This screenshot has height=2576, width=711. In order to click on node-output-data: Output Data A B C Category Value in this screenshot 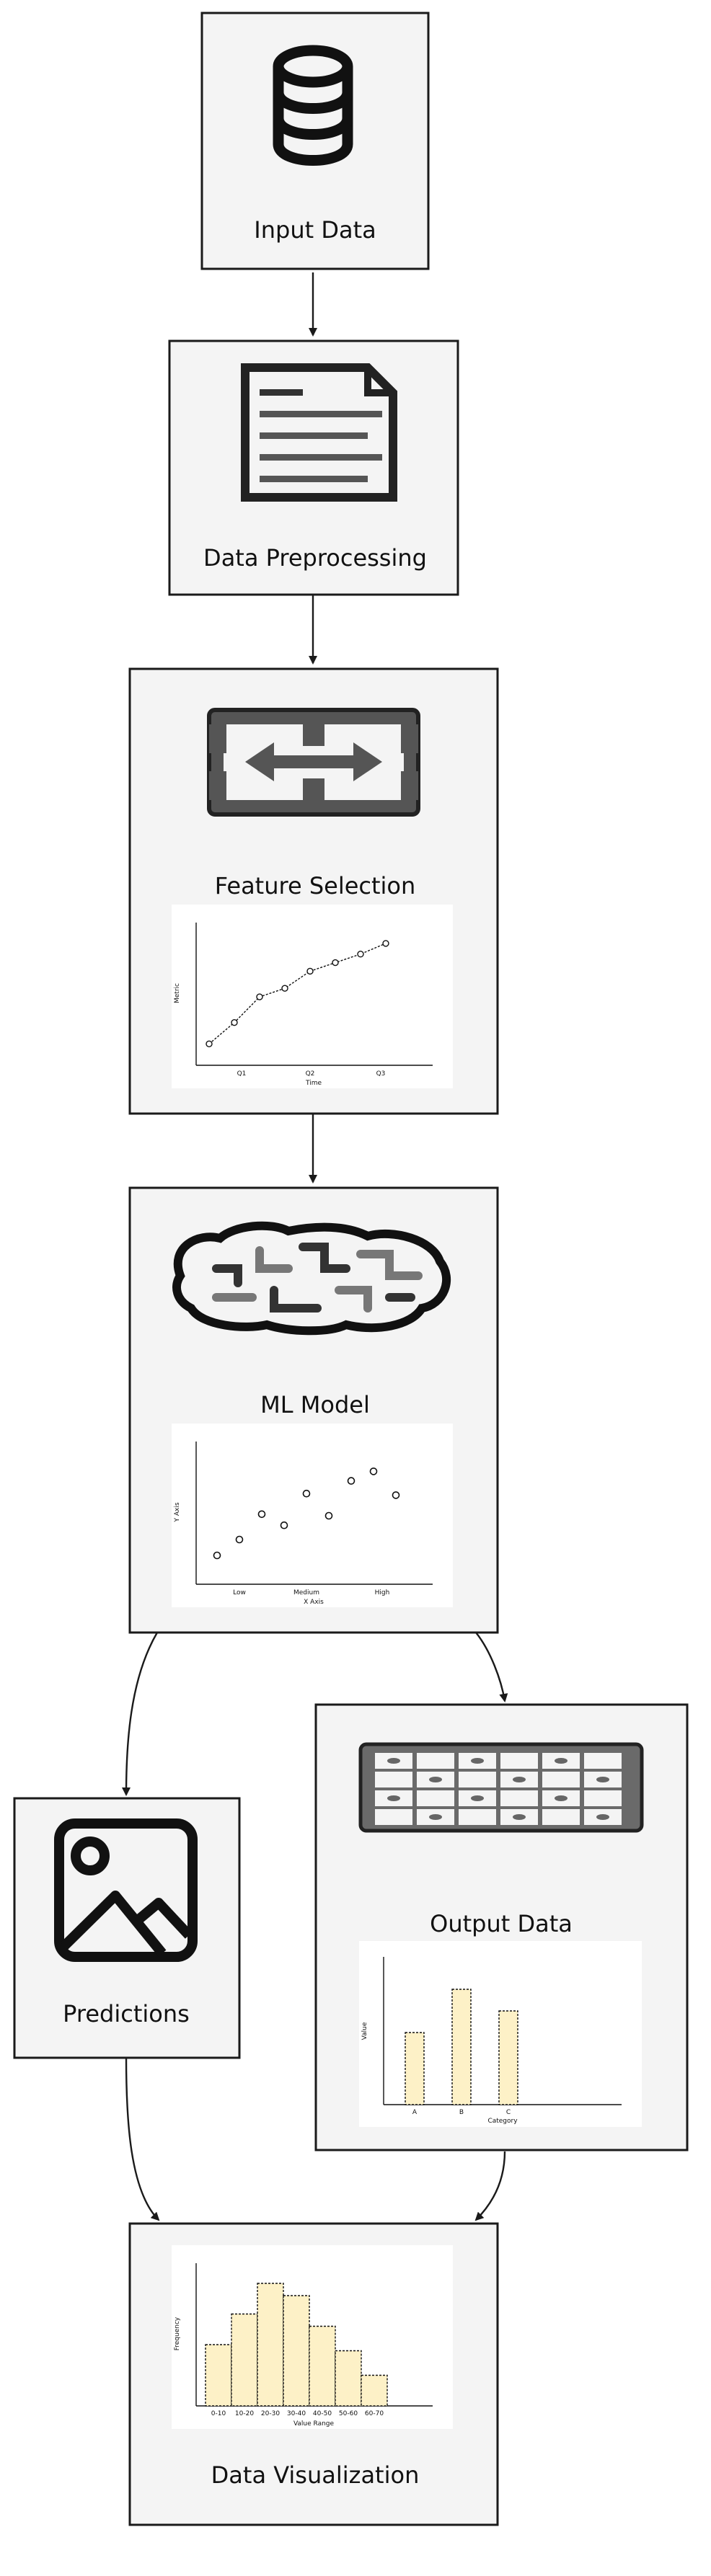, I will do `click(502, 1927)`.